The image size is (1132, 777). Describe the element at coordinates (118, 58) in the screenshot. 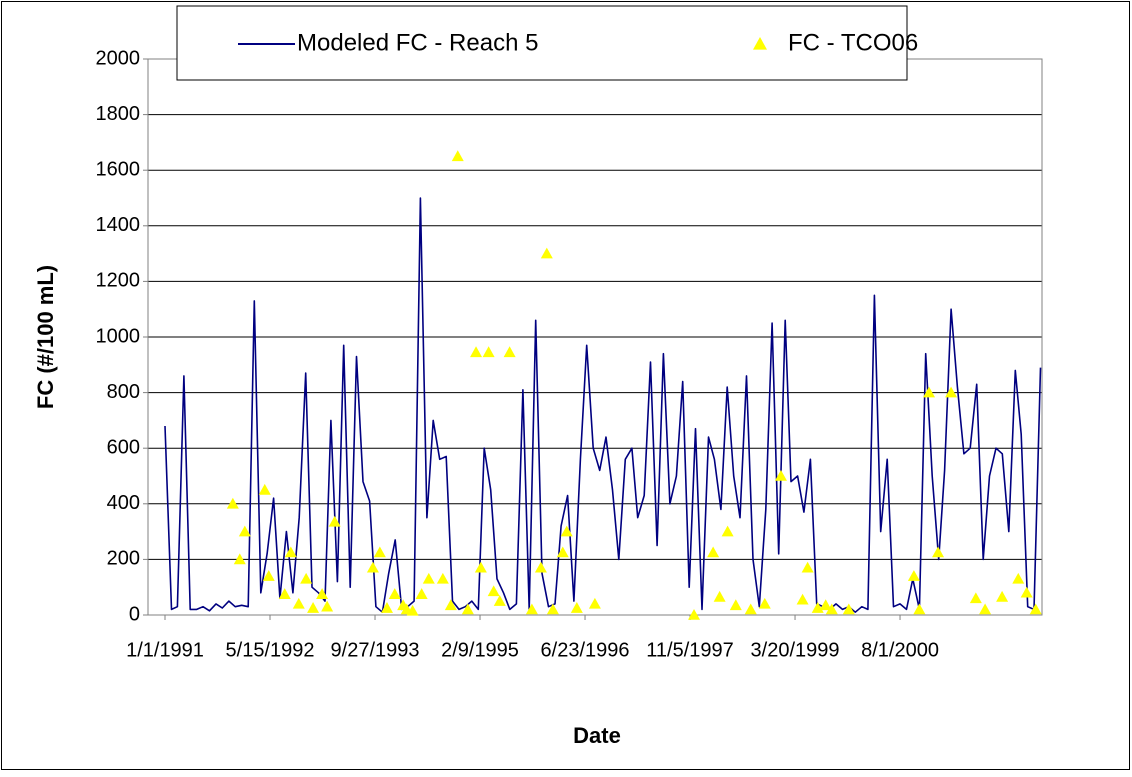

I see `y-tick-label: 2000` at that location.